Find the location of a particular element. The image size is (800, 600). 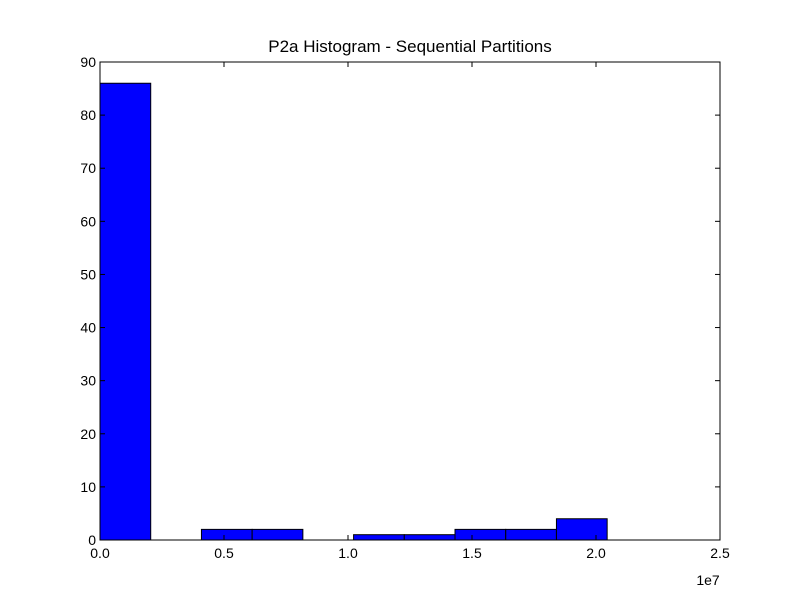

y-tick-label: 90 is located at coordinates (88, 62).